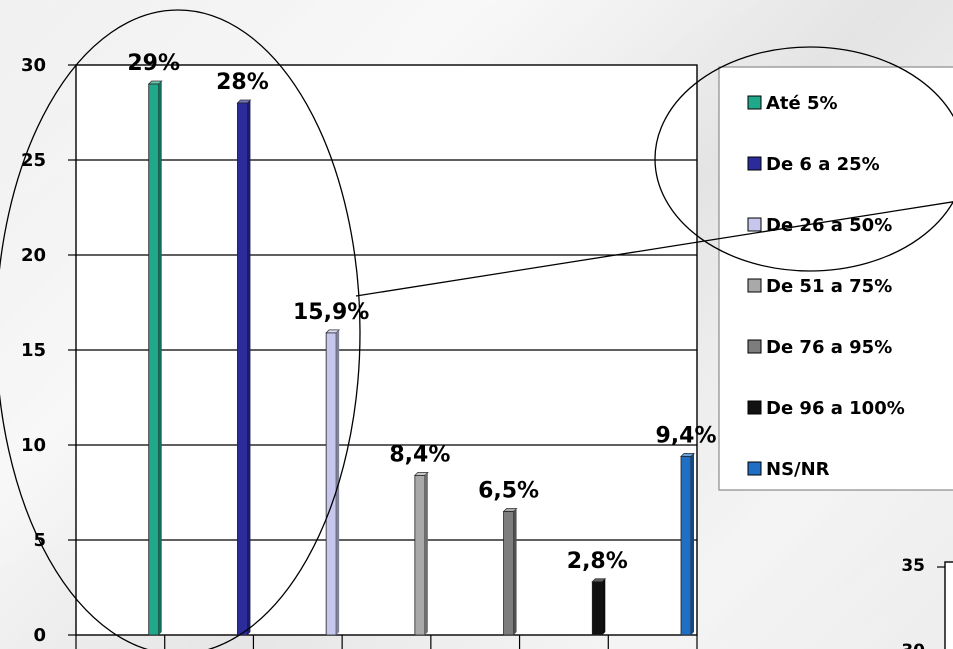  Describe the element at coordinates (33, 445) in the screenshot. I see `y-tick-label: 10` at that location.